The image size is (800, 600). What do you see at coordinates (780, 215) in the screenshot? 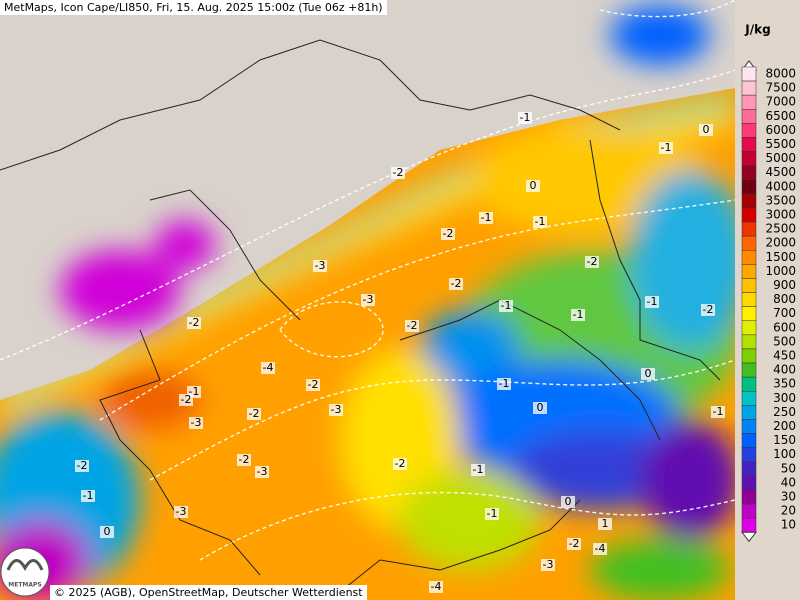
I see `legend-label: 3000` at bounding box center [780, 215].